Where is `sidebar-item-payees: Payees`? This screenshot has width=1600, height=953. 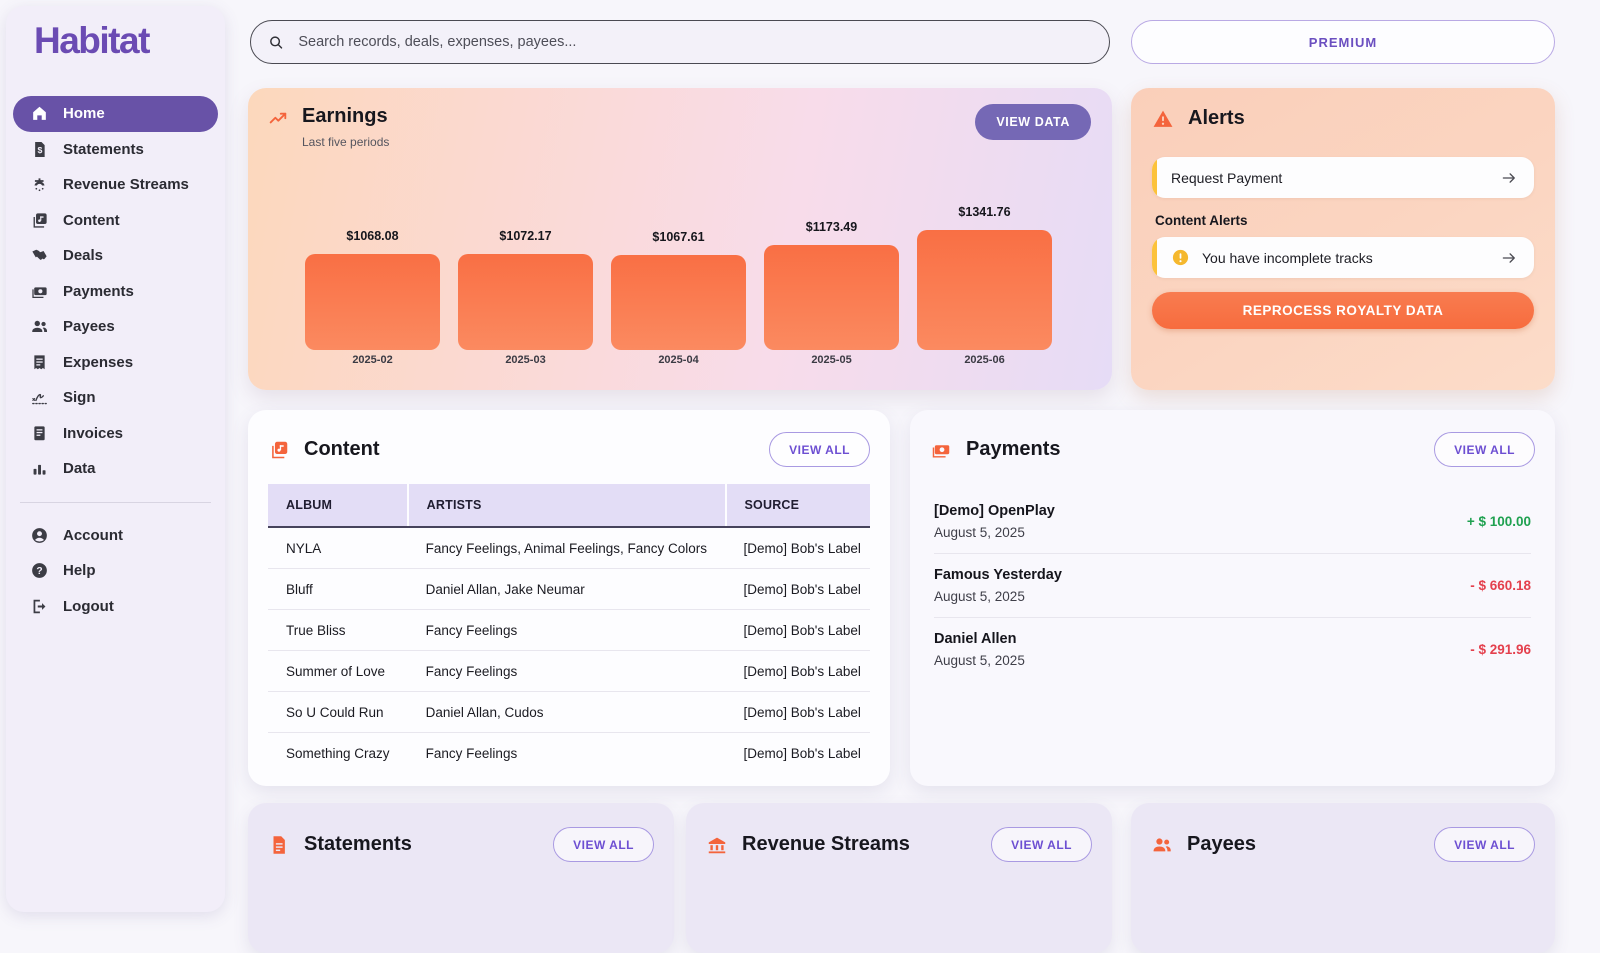 sidebar-item-payees: Payees is located at coordinates (115, 327).